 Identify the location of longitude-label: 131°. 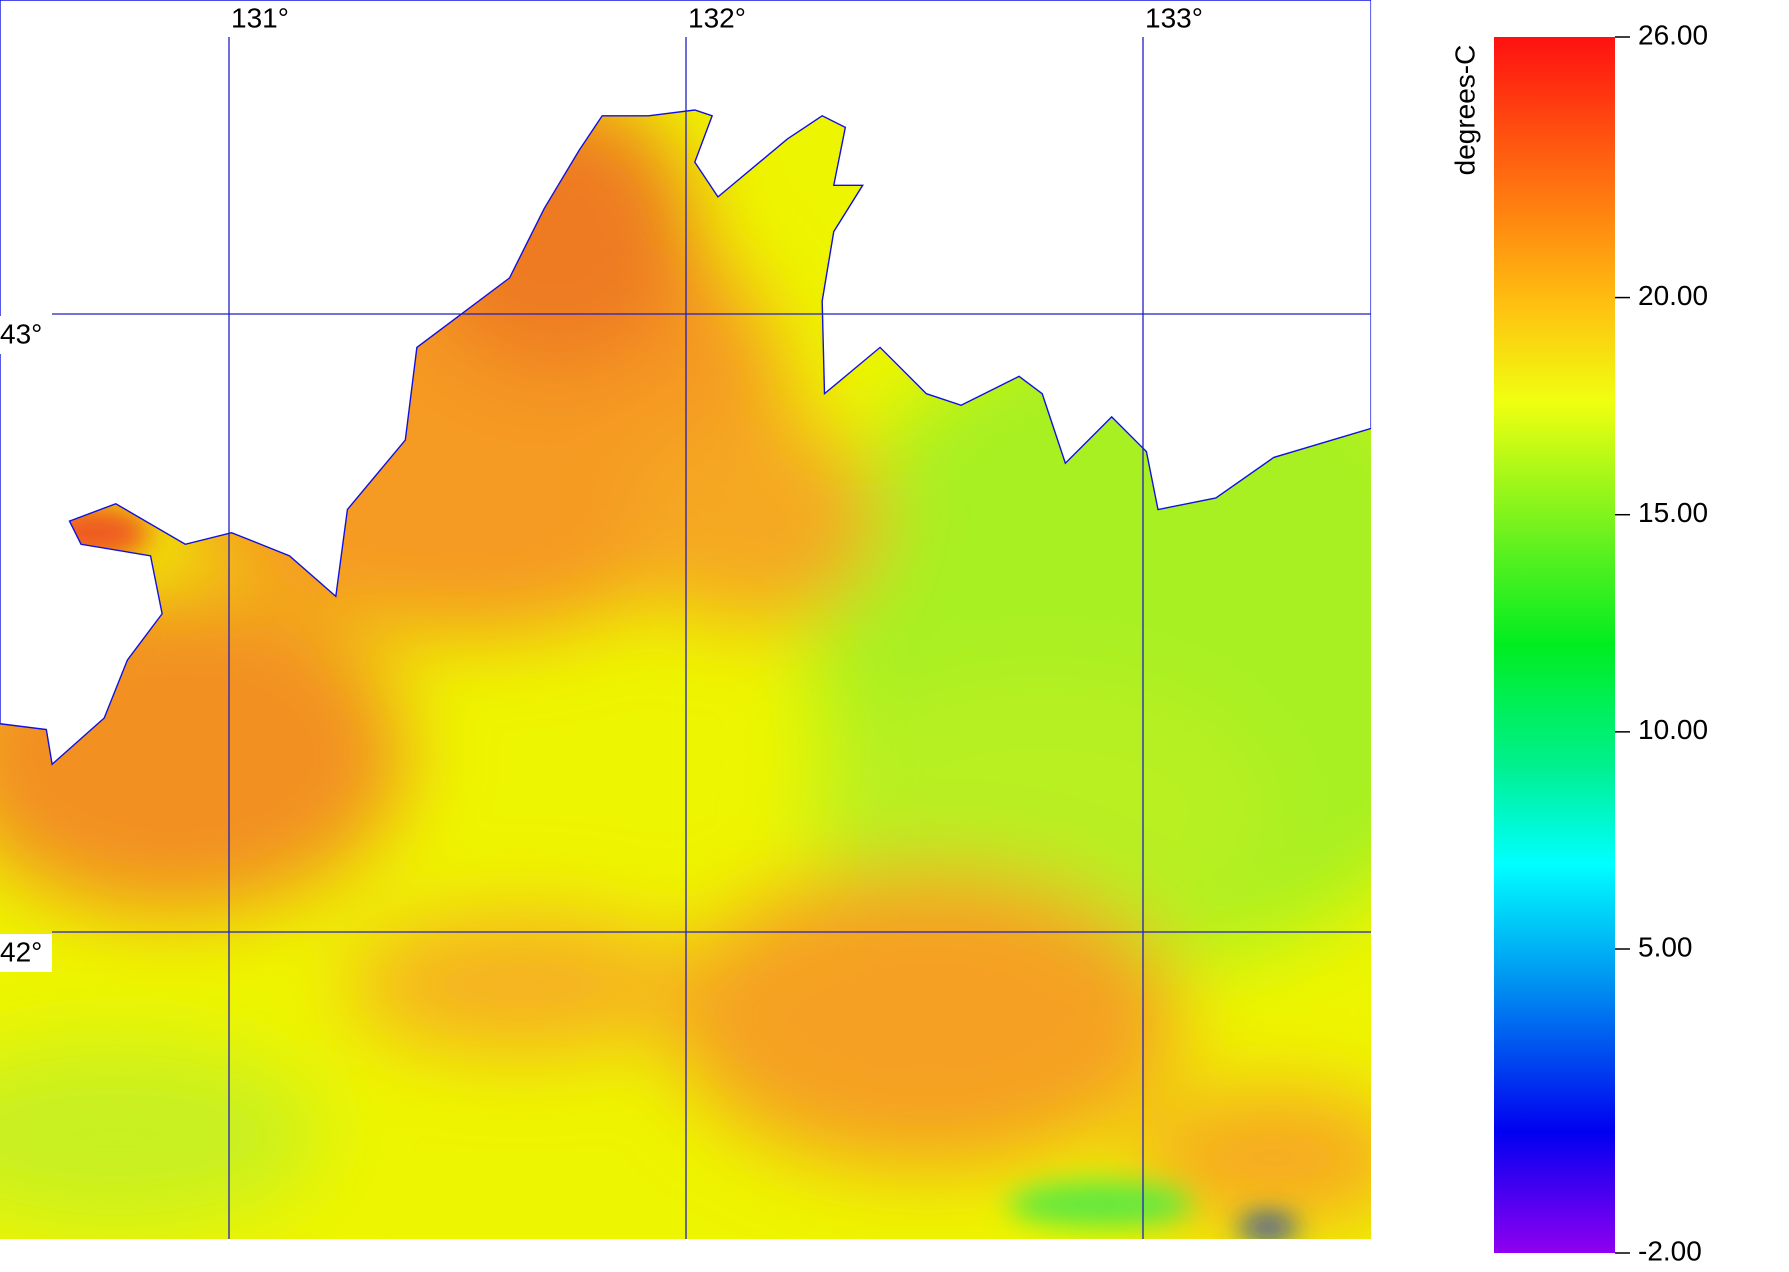
(260, 17).